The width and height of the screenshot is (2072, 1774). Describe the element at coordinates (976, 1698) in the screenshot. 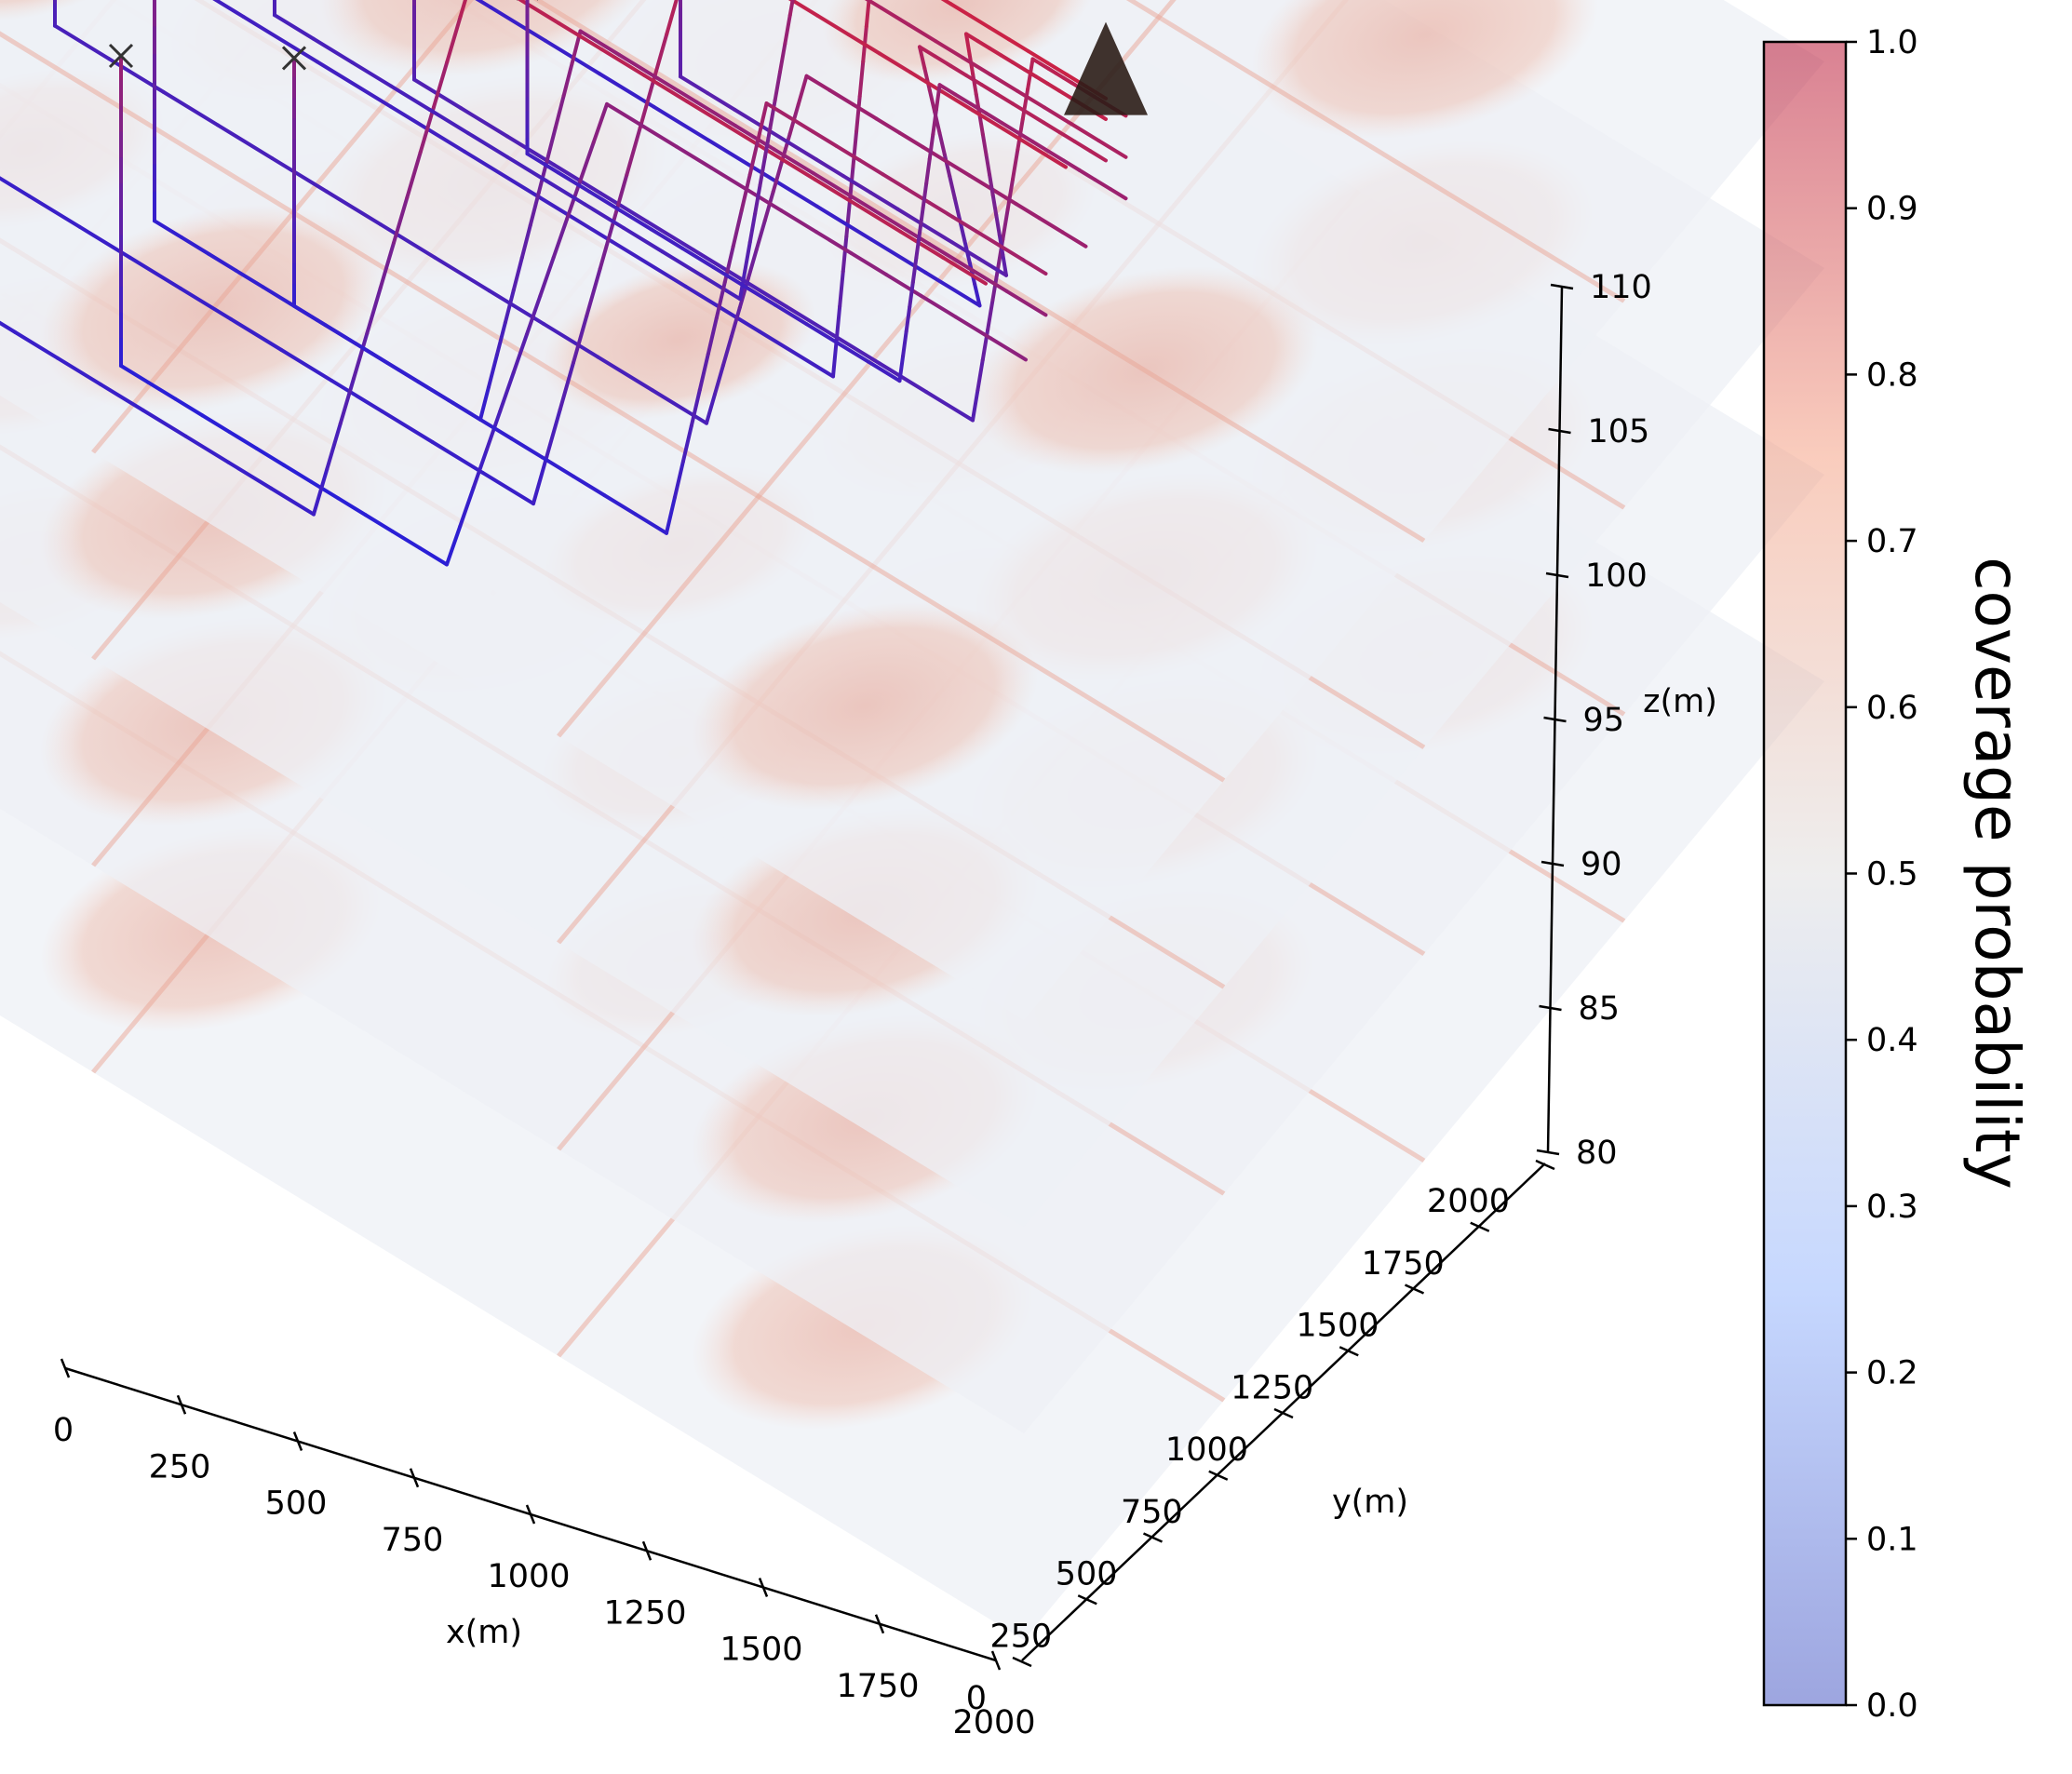

I see `y-tick-label: 0` at that location.